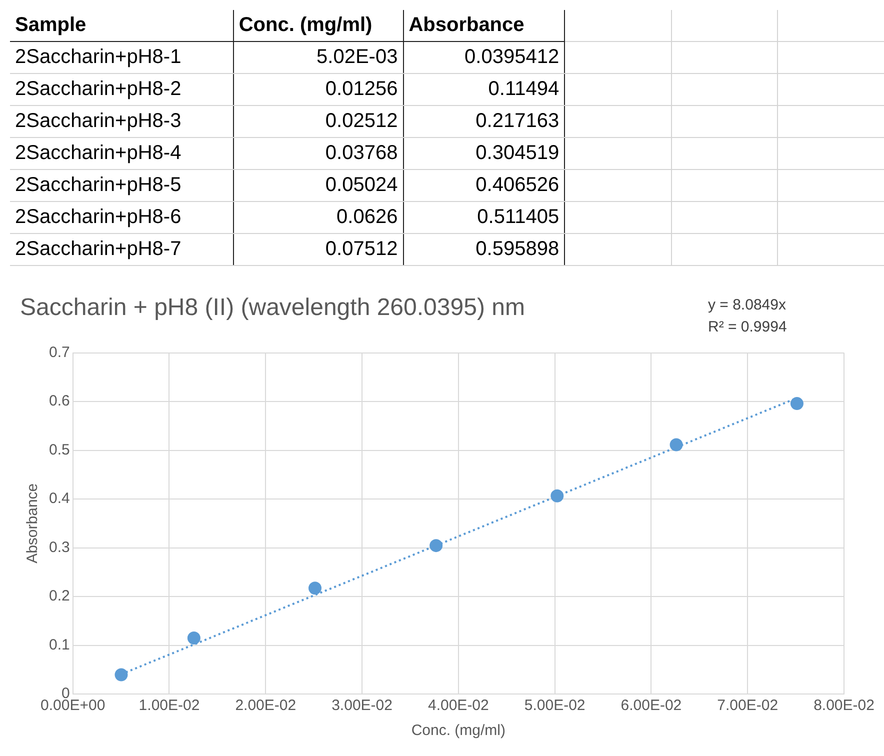  I want to click on text: 0.01256, so click(318, 90).